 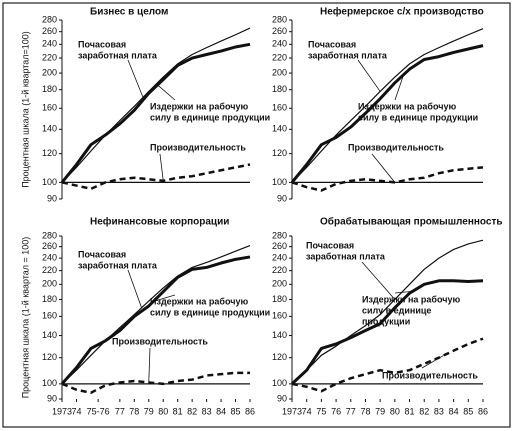 What do you see at coordinates (411, 222) in the screenshot?
I see `panel-title: Обрабатывающая промышленность` at bounding box center [411, 222].